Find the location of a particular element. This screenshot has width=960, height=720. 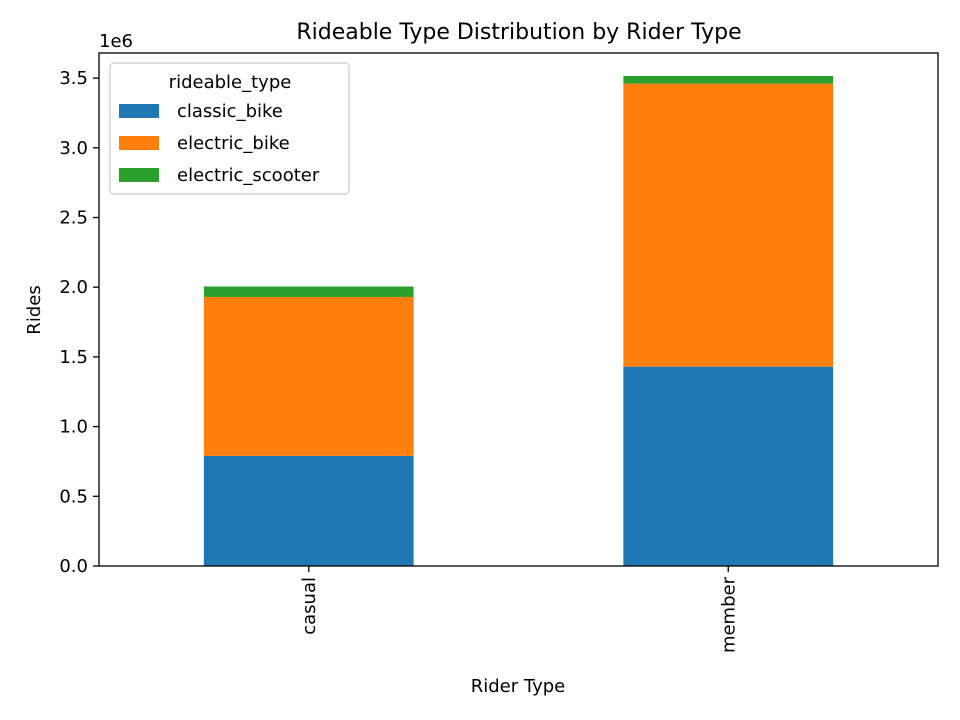

bar-casual-classic_bike is located at coordinates (308, 510).